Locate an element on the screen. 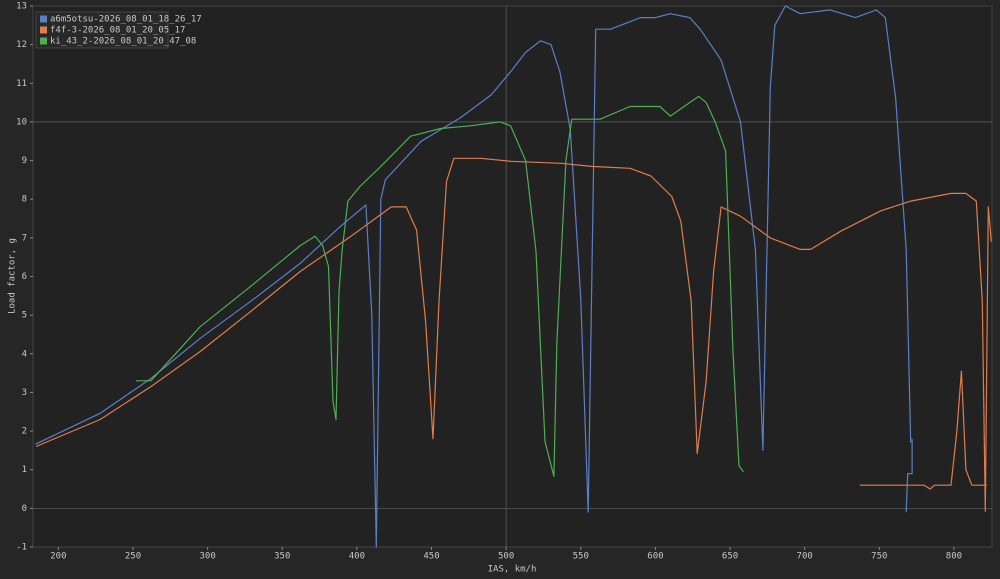 The height and width of the screenshot is (579, 1000). y-tick-label: 5 is located at coordinates (24, 316).